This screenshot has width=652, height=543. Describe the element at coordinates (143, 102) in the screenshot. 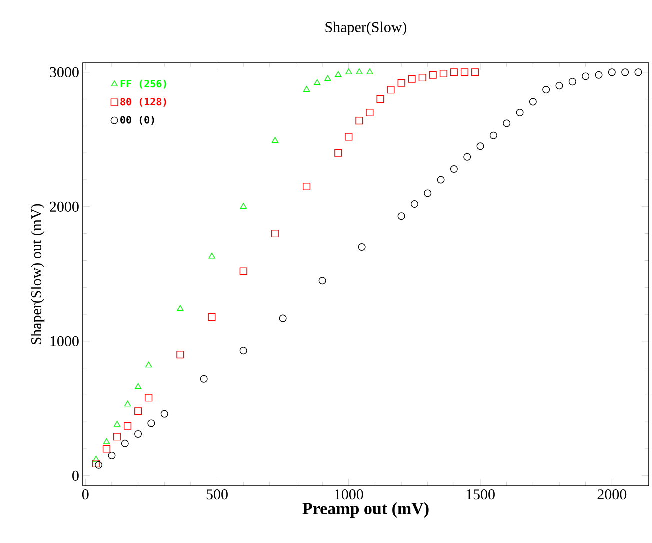

I see `legend-label: 80 (128)` at that location.